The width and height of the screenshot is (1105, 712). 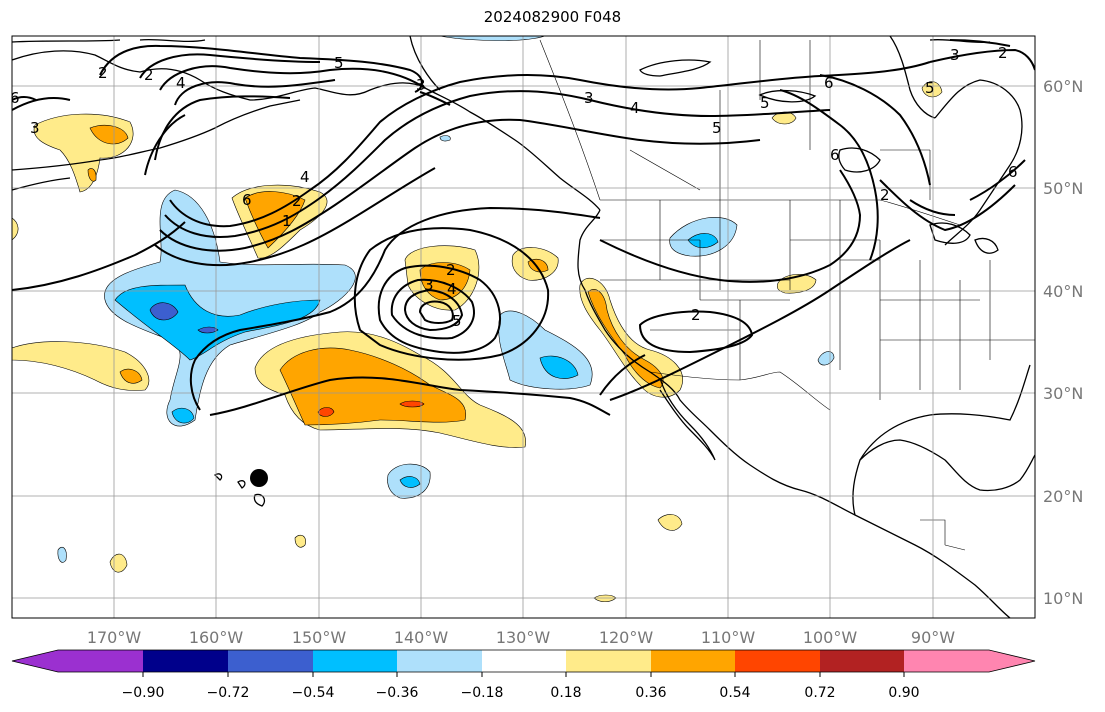 What do you see at coordinates (326, 412) in the screenshot?
I see `red-region-central1` at bounding box center [326, 412].